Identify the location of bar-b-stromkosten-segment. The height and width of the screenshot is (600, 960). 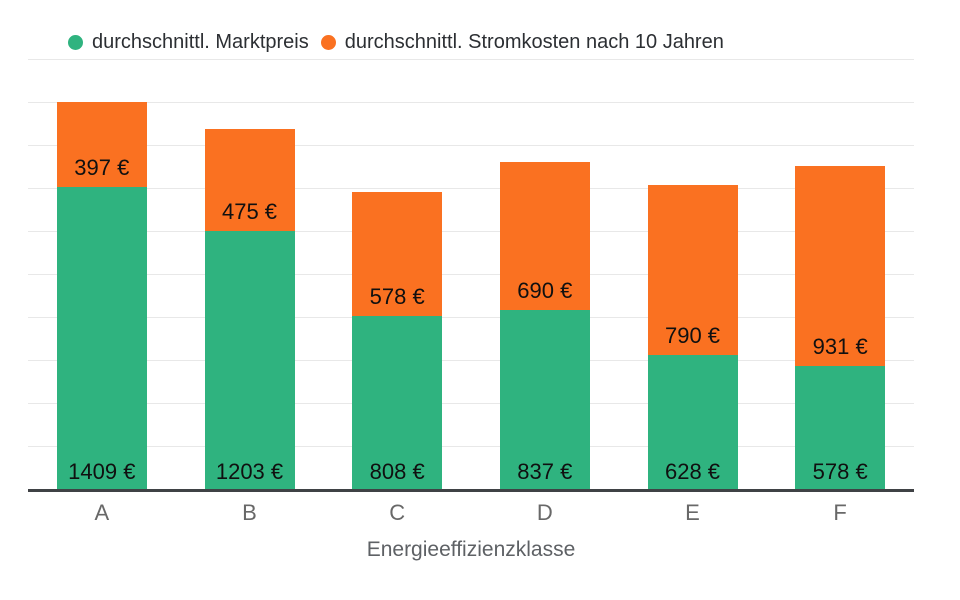
(249, 180).